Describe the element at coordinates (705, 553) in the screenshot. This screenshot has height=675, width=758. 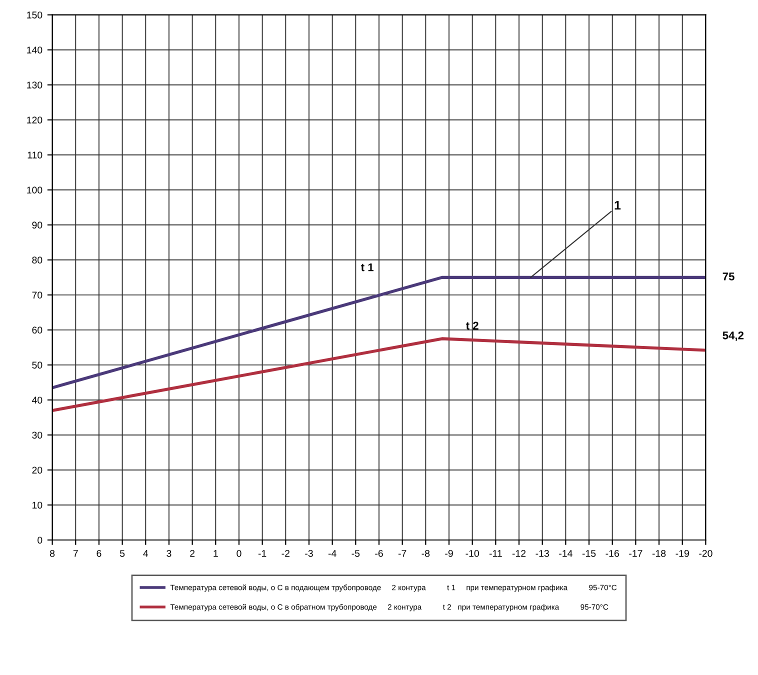
I see `x-tick-label: -20` at that location.